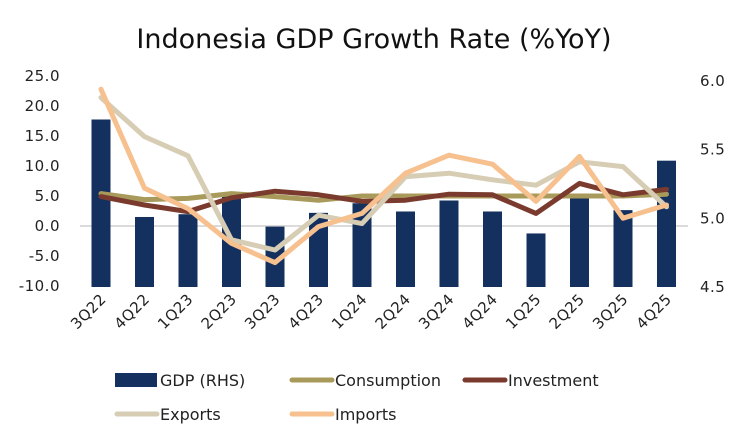 The width and height of the screenshot is (748, 442). Describe the element at coordinates (306, 311) in the screenshot. I see `x-tick-label: 4Q23` at that location.